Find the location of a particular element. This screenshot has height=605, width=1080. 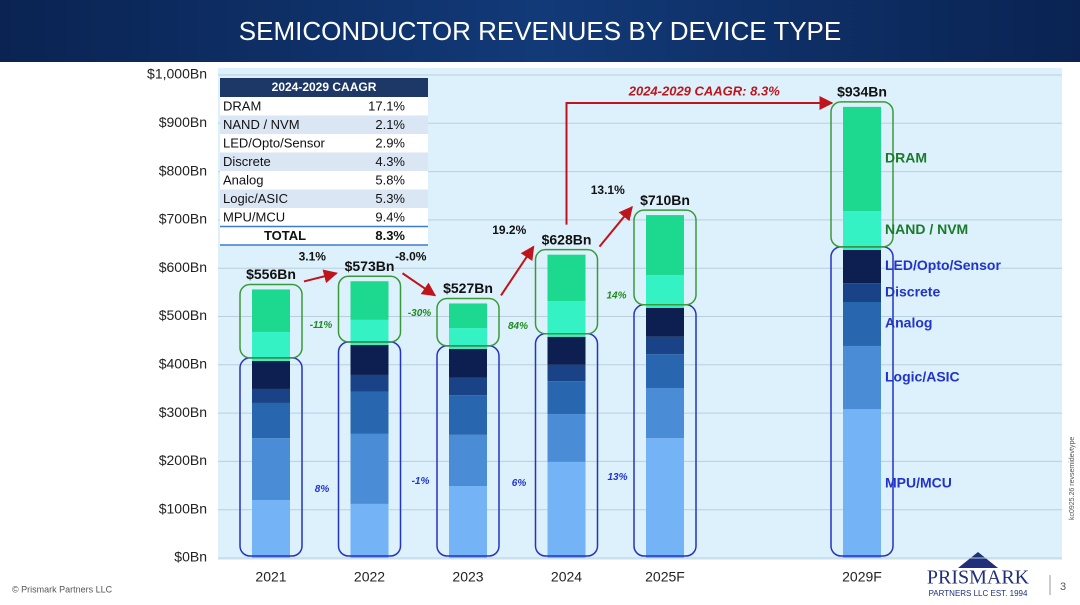

logo-icon is located at coordinates (978, 560).